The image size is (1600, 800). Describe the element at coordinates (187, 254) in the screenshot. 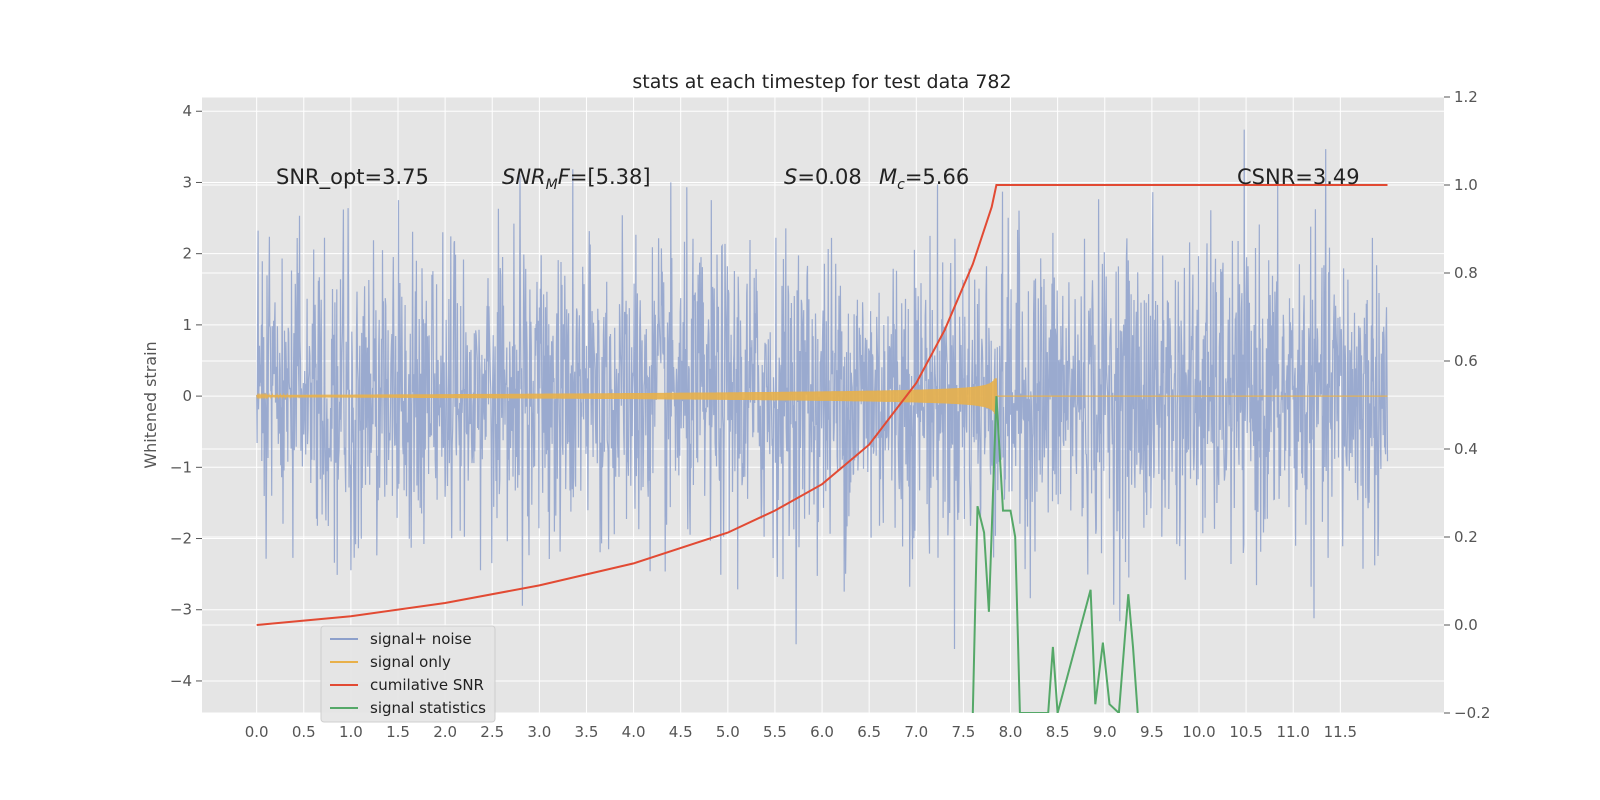

I see `y-tick-label: 2` at that location.